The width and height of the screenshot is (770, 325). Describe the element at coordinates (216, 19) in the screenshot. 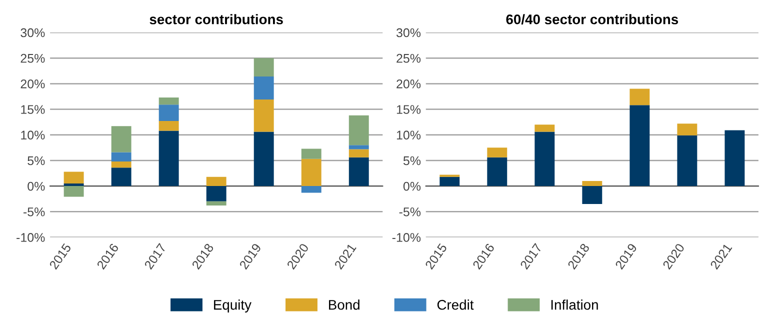

I see `chart-title: sector contributions` at that location.